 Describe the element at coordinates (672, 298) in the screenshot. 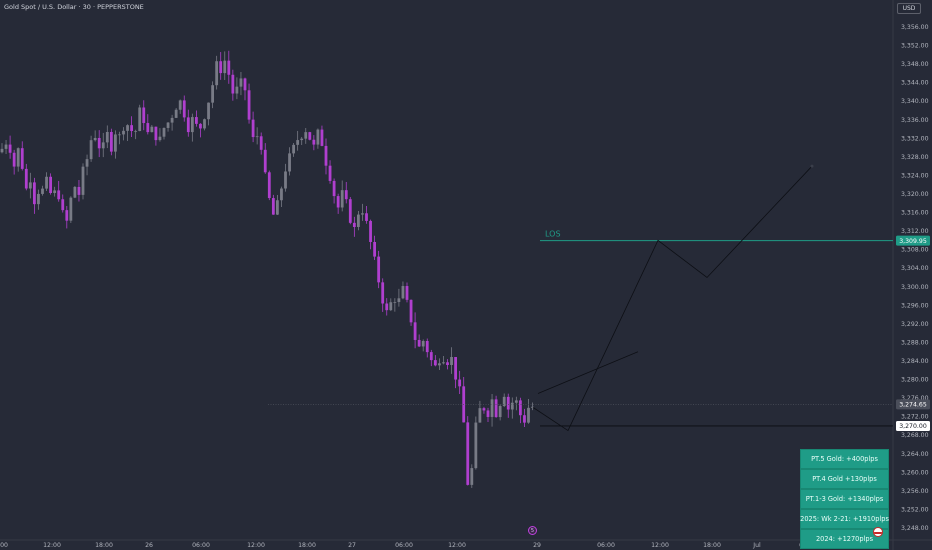

I see `projection-path` at that location.